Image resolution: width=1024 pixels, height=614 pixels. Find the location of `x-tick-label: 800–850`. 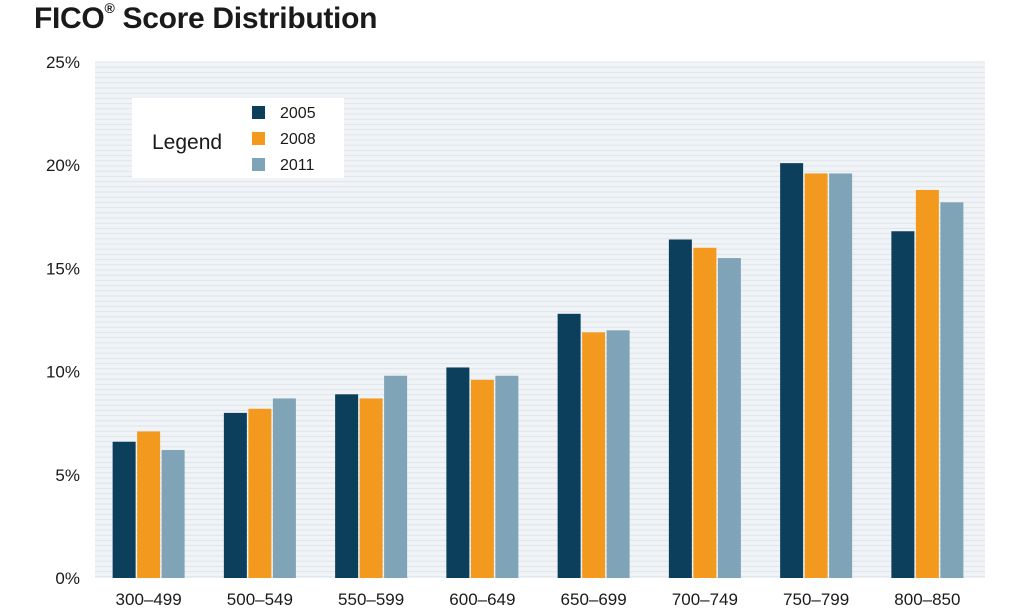

x-tick-label: 800–850 is located at coordinates (927, 599).